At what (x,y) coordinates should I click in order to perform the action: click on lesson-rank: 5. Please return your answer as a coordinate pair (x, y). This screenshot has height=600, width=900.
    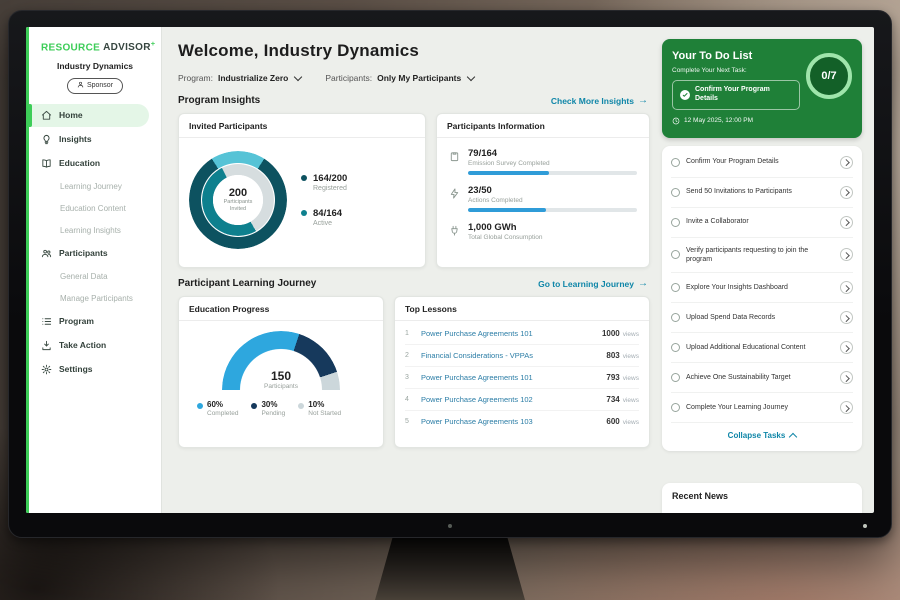
    Looking at the image, I should click on (407, 421).